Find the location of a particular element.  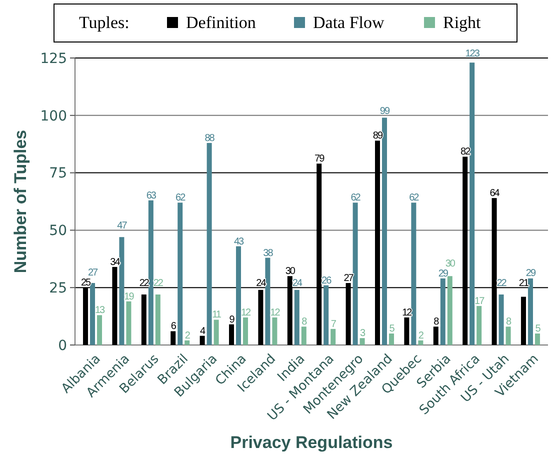

y-axis-title: Number of Tuples is located at coordinates (20, 202).